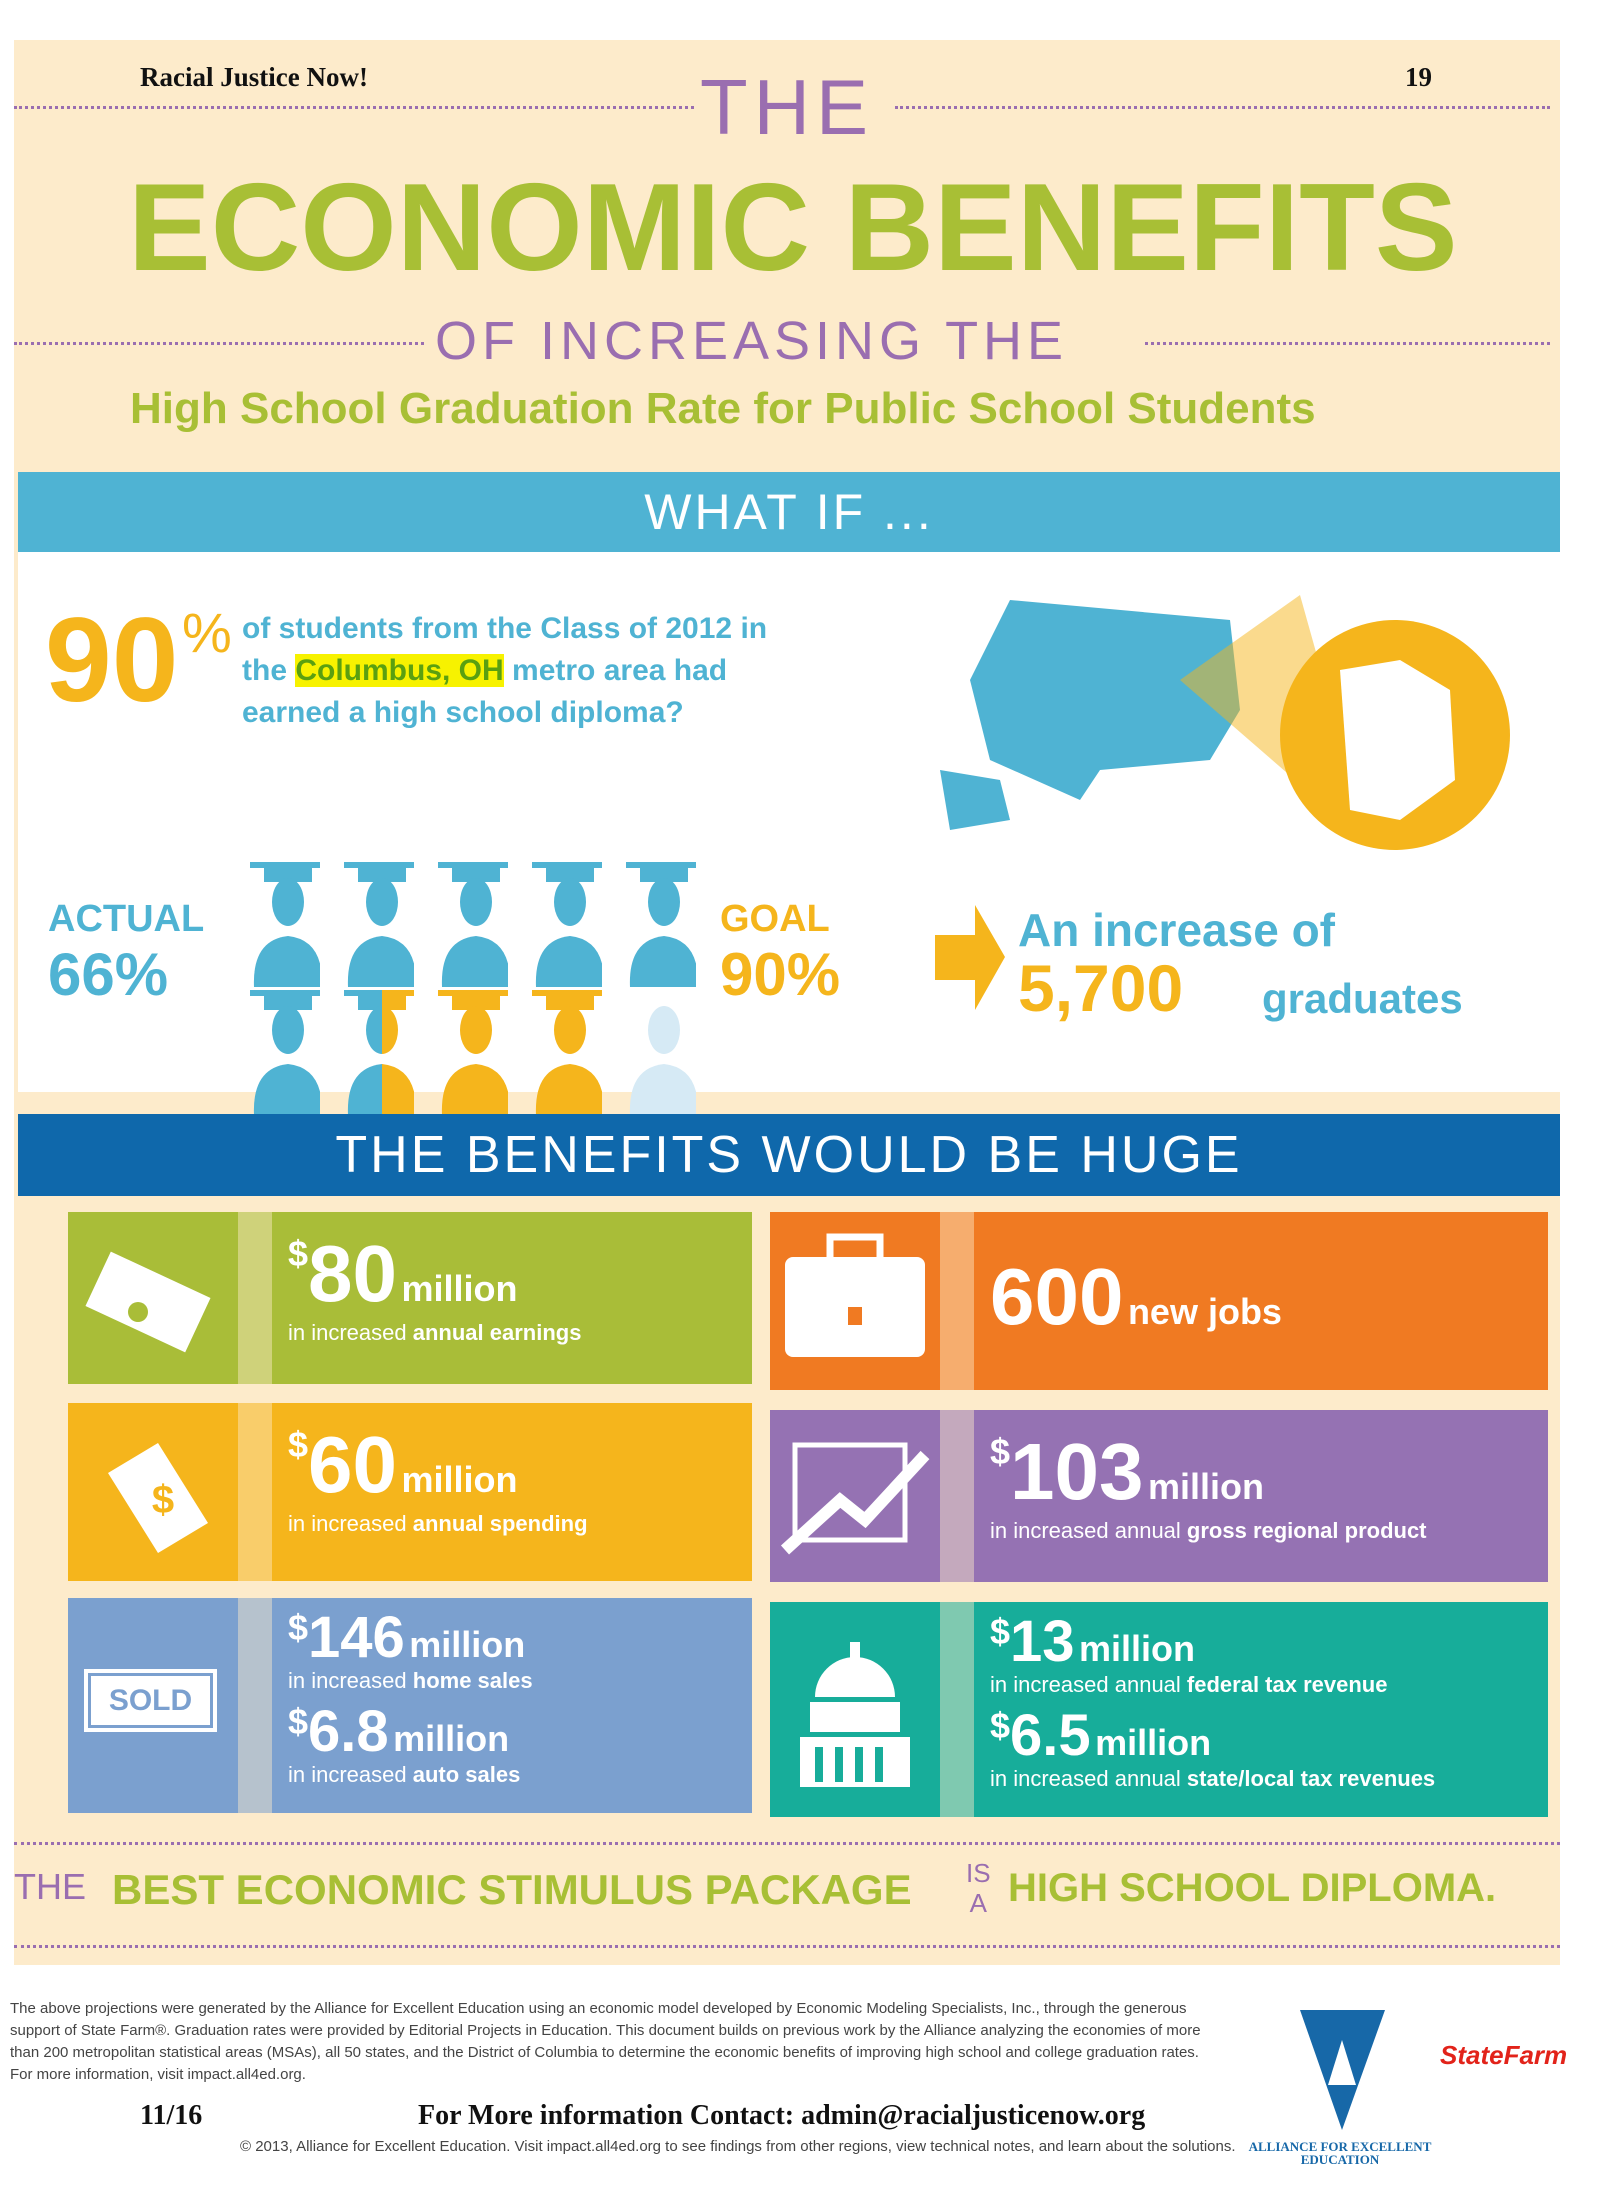 This screenshot has width=1620, height=2200. What do you see at coordinates (399, 670) in the screenshot?
I see `metro-highlight: Columbus, OH` at bounding box center [399, 670].